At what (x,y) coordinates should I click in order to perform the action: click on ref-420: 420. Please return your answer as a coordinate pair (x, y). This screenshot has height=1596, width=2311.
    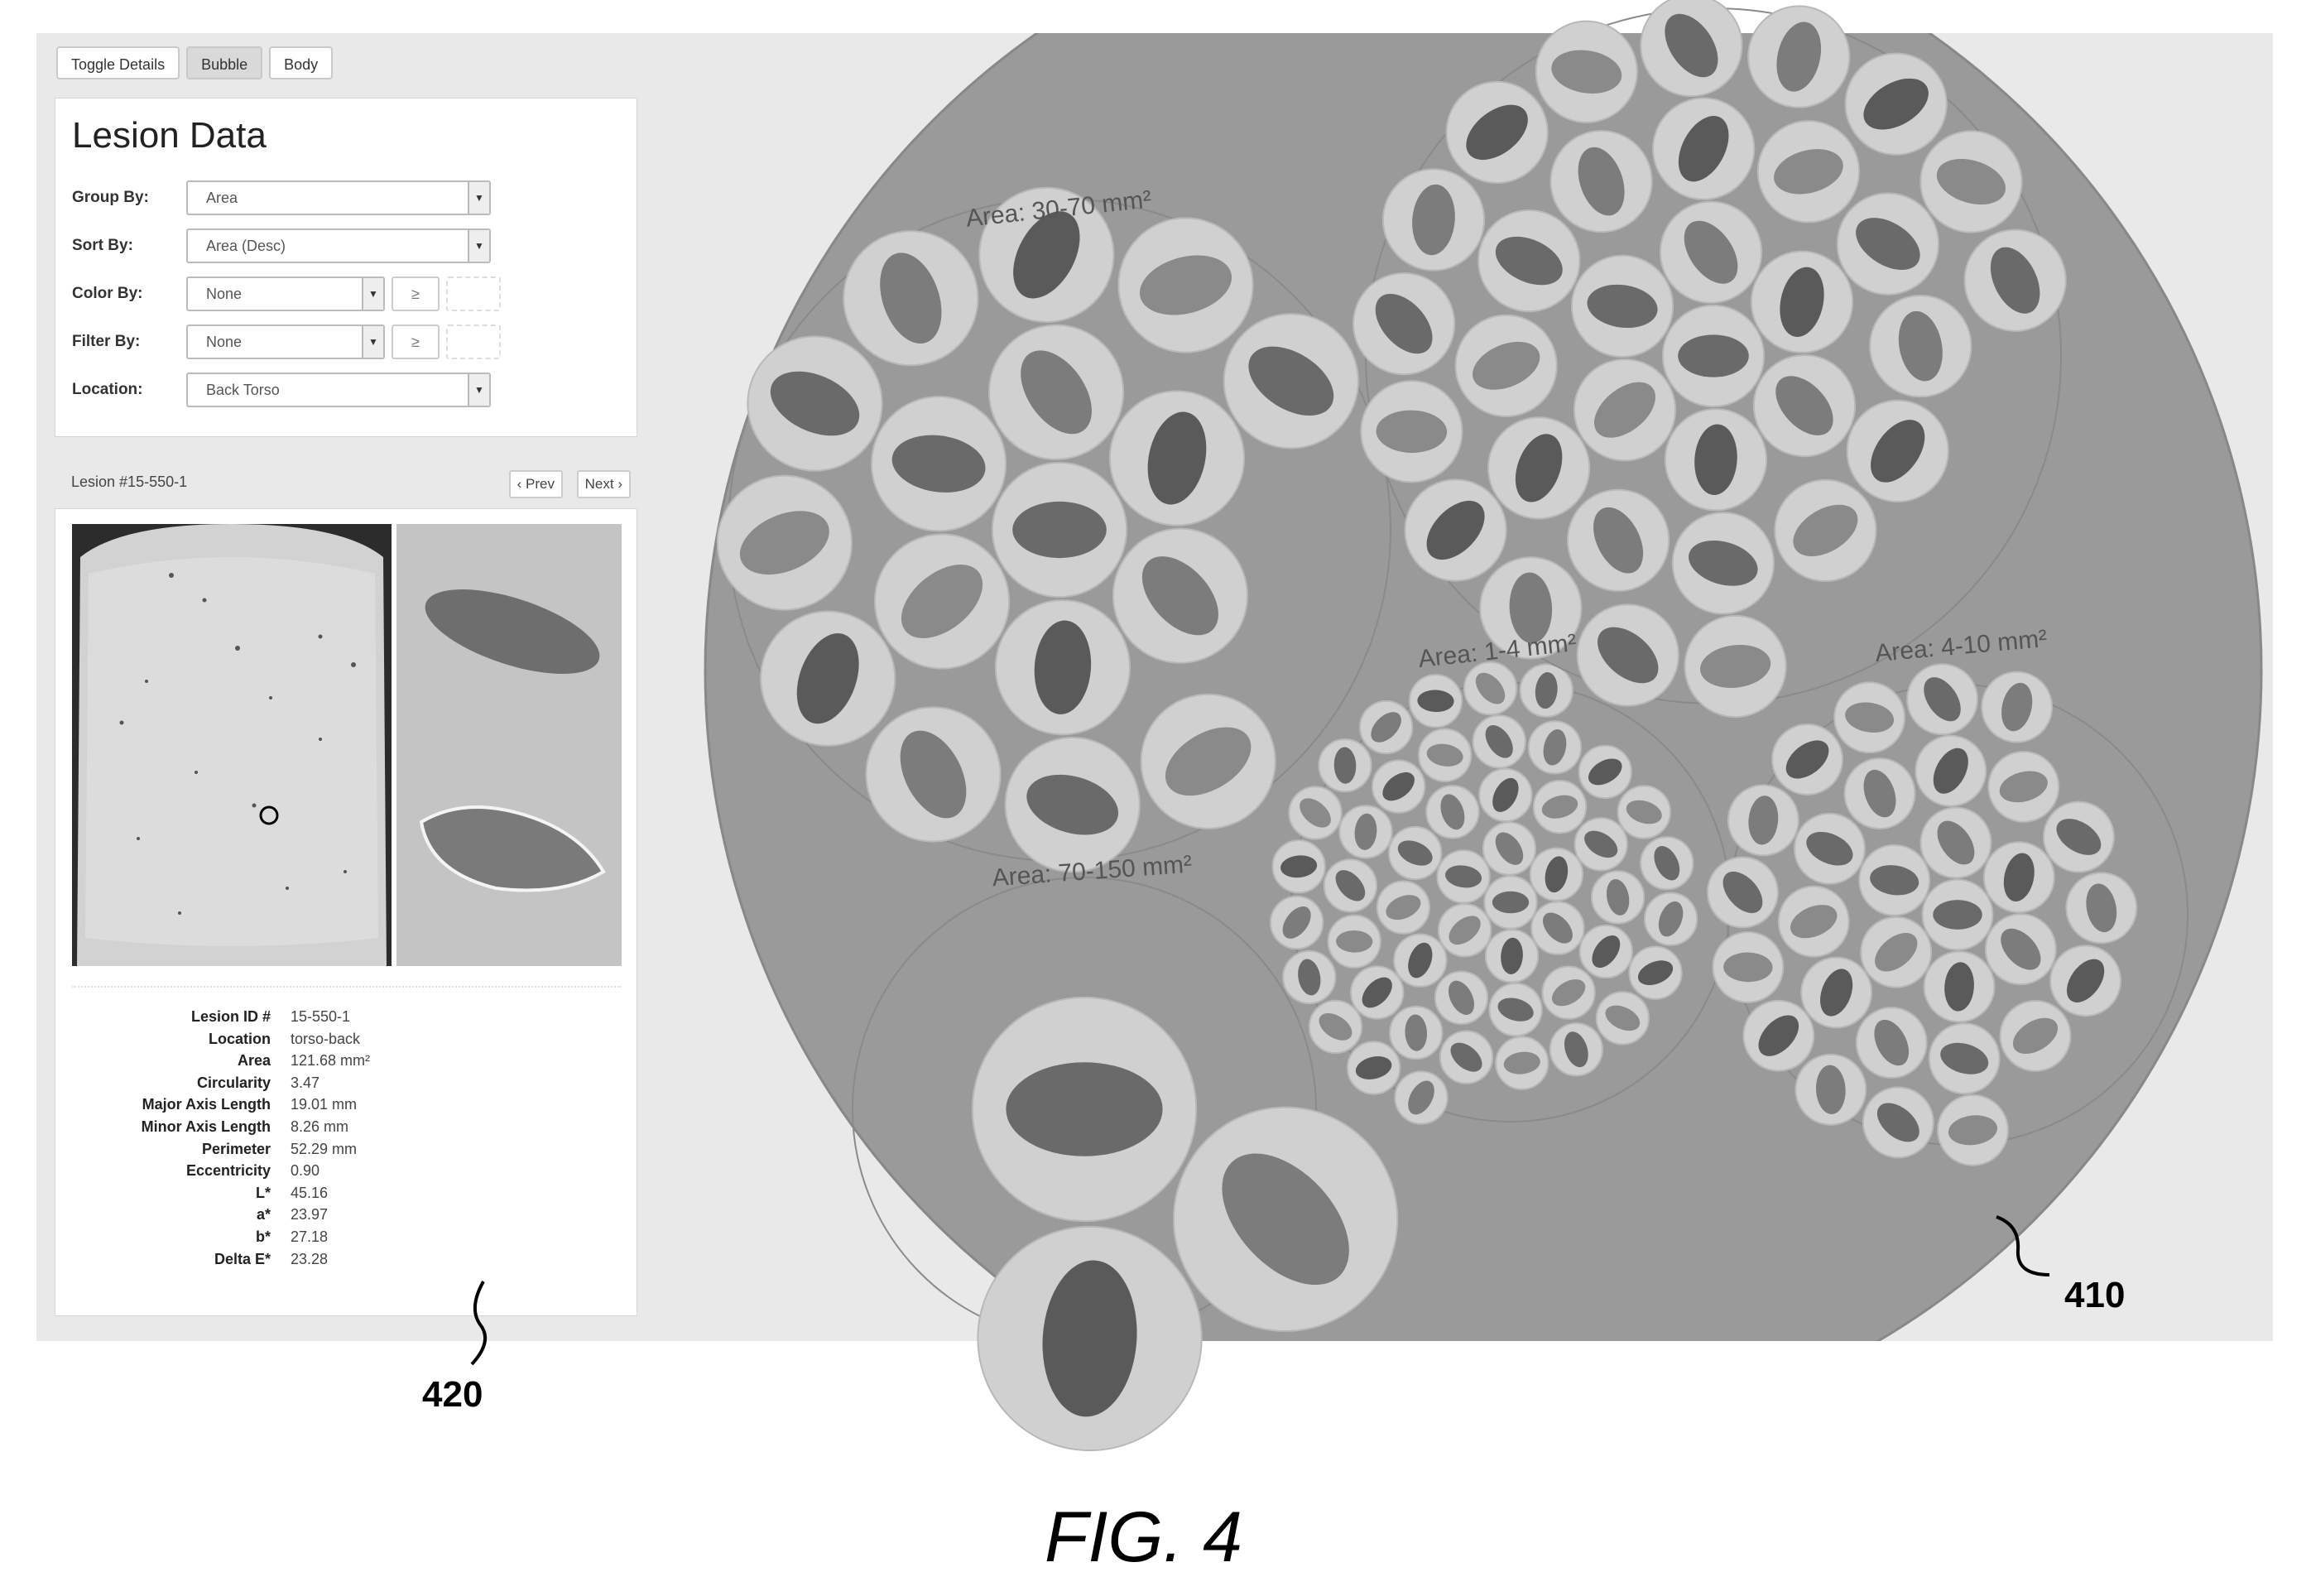
    Looking at the image, I should click on (452, 1395).